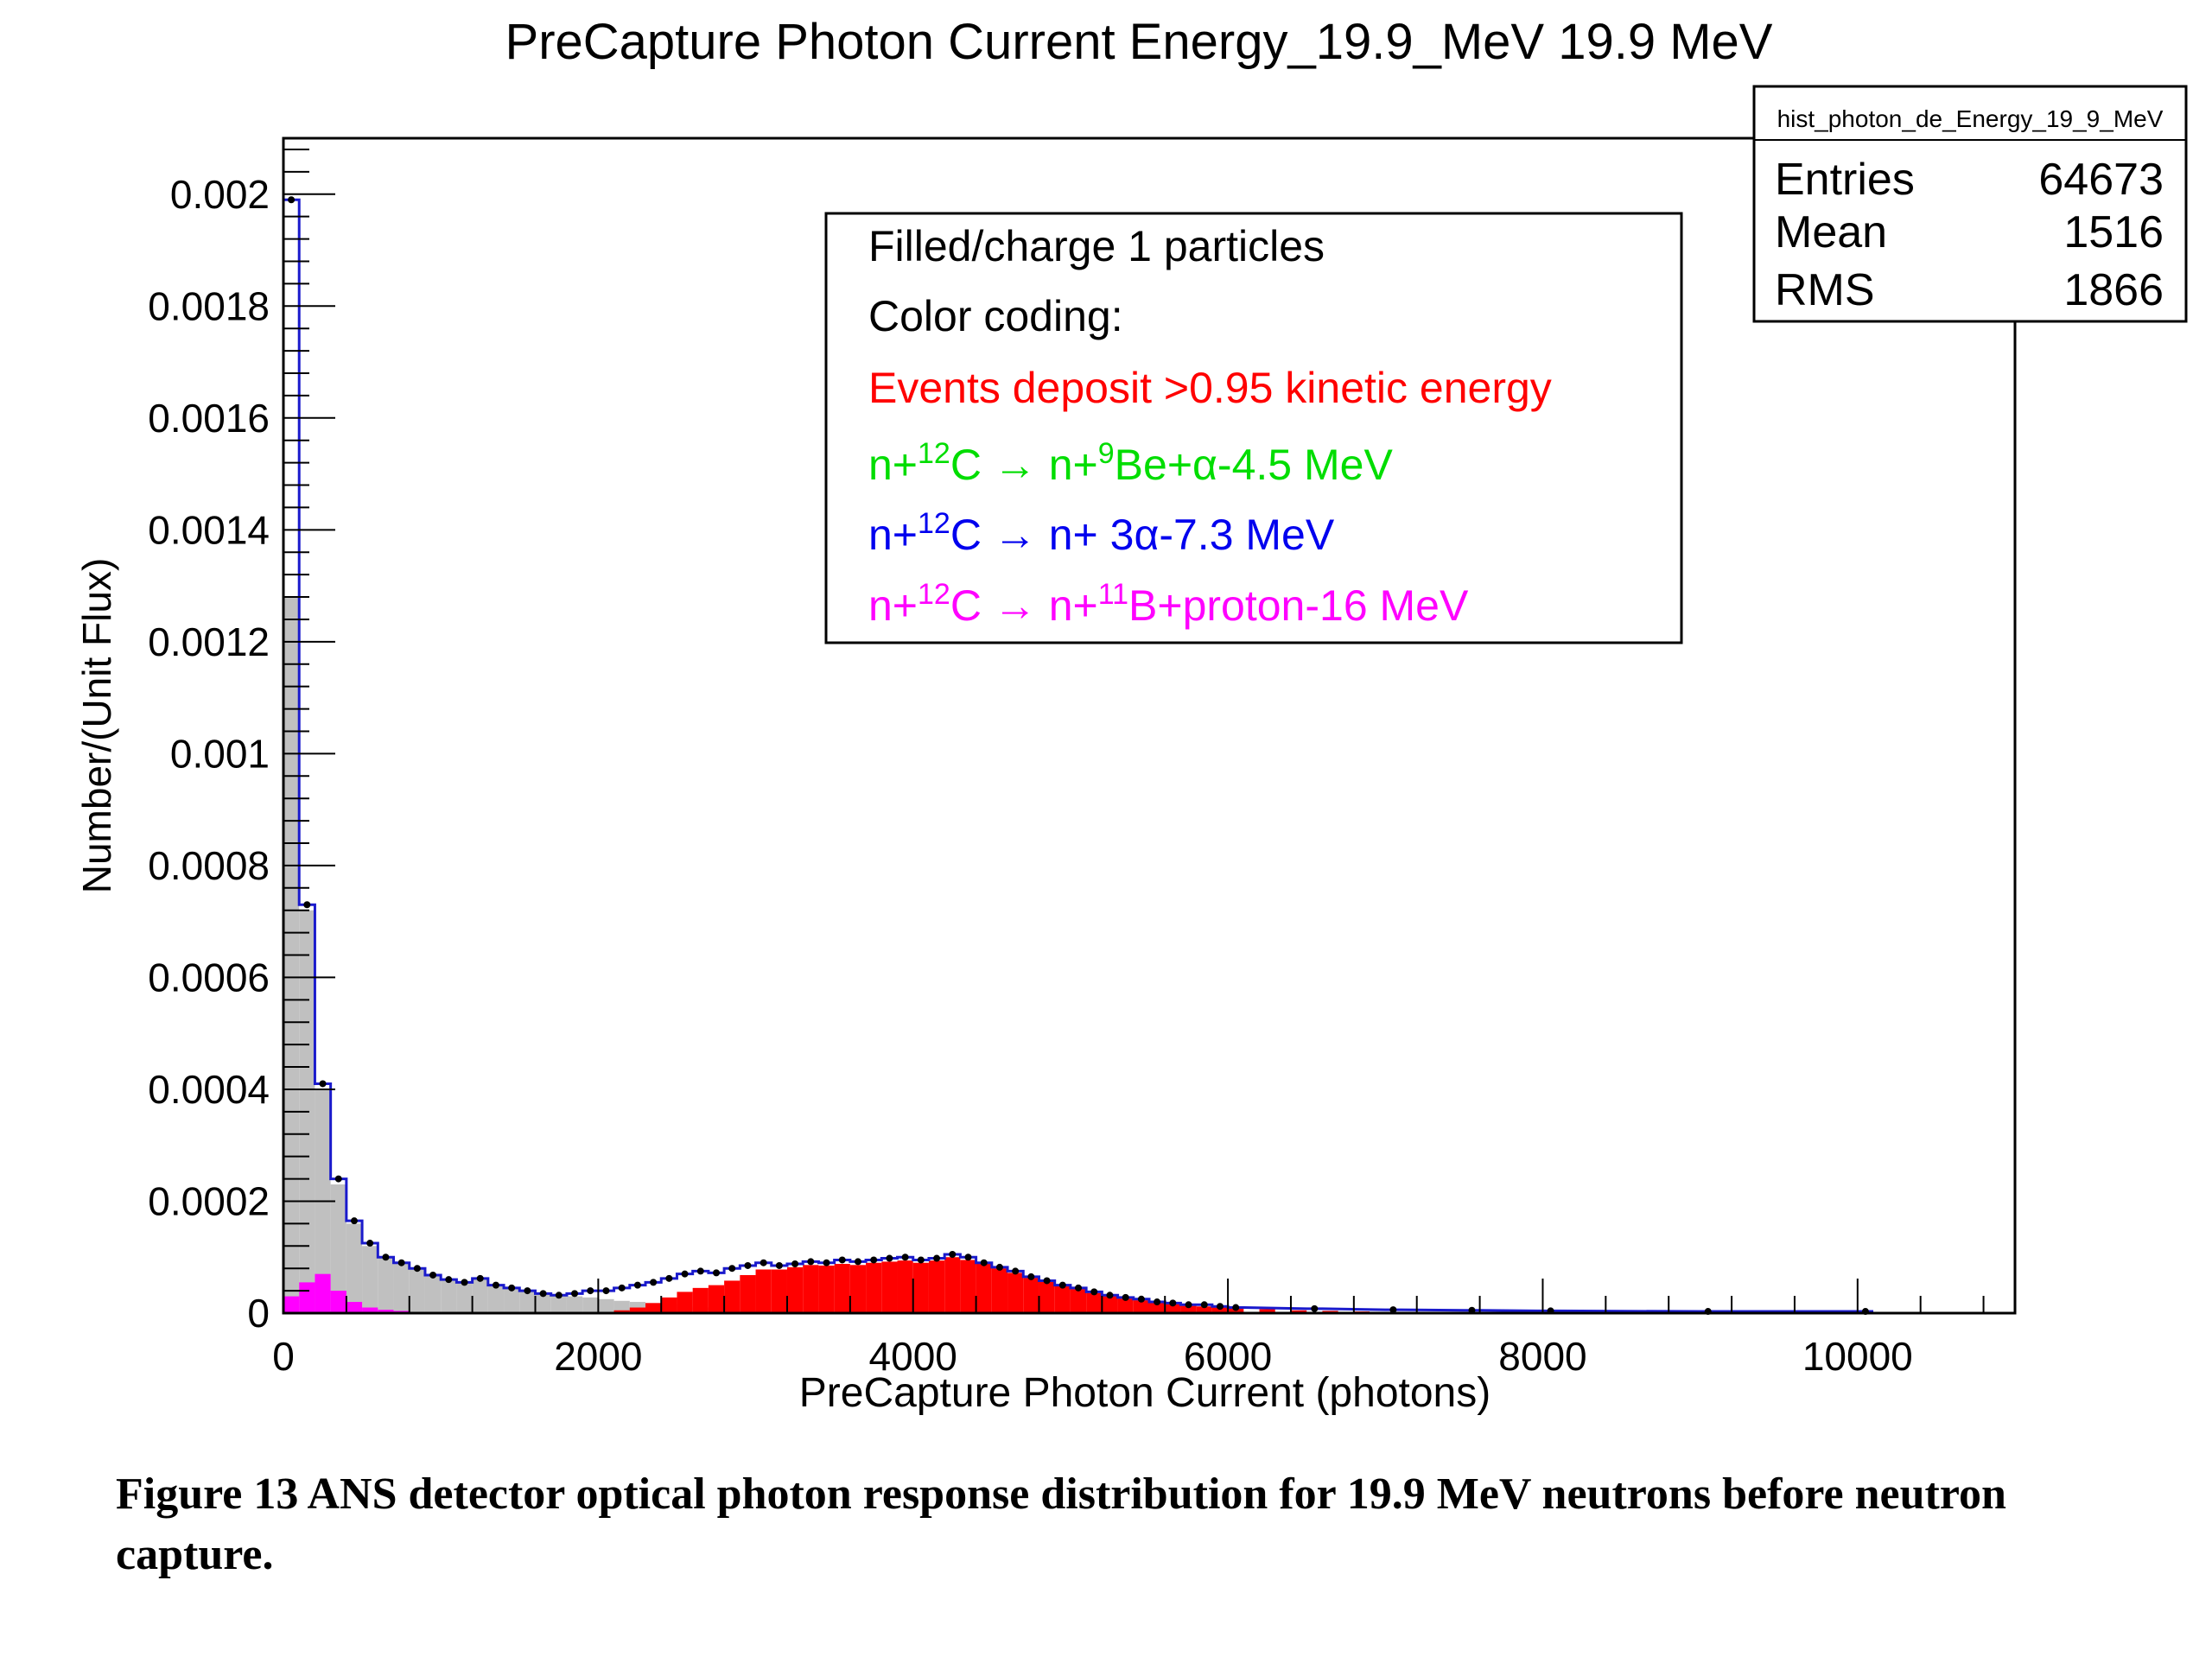  What do you see at coordinates (1542, 1356) in the screenshot?
I see `x-tick-label: 8000` at bounding box center [1542, 1356].